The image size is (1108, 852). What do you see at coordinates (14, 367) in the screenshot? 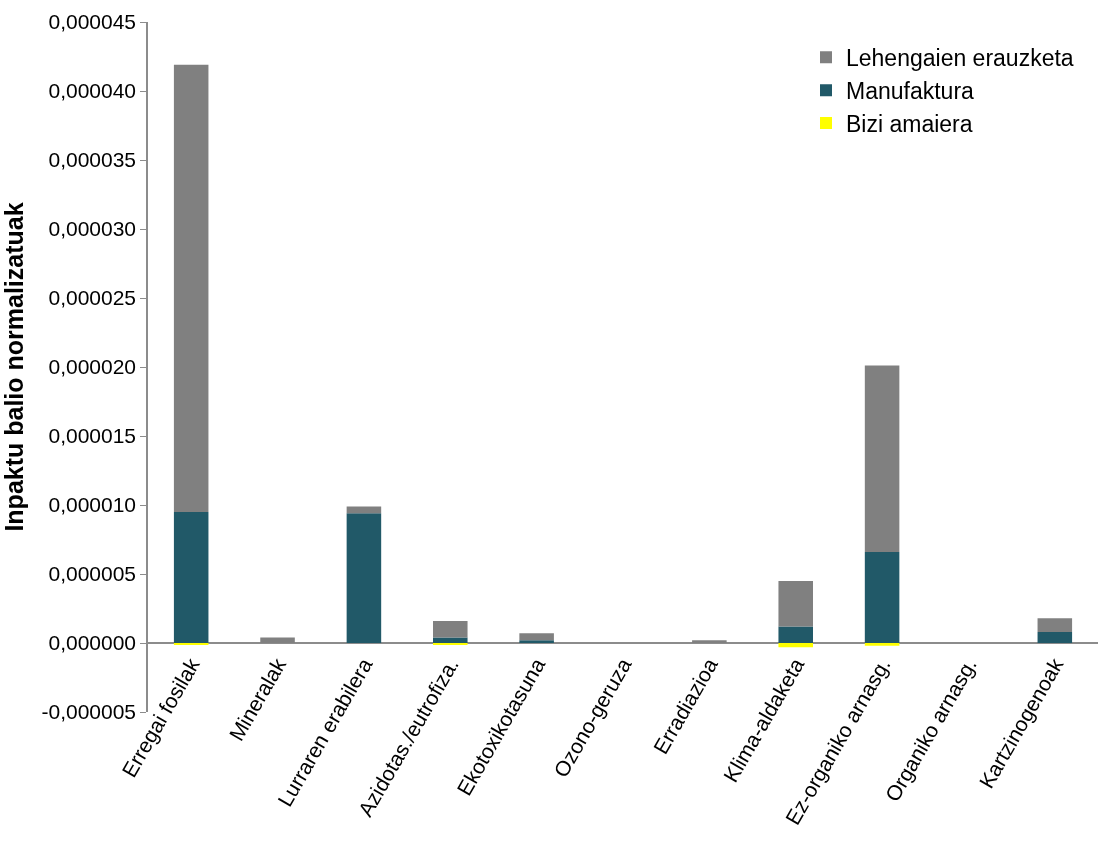
I see `y-axis-title: Inpaktu balio normalizatuak` at bounding box center [14, 367].